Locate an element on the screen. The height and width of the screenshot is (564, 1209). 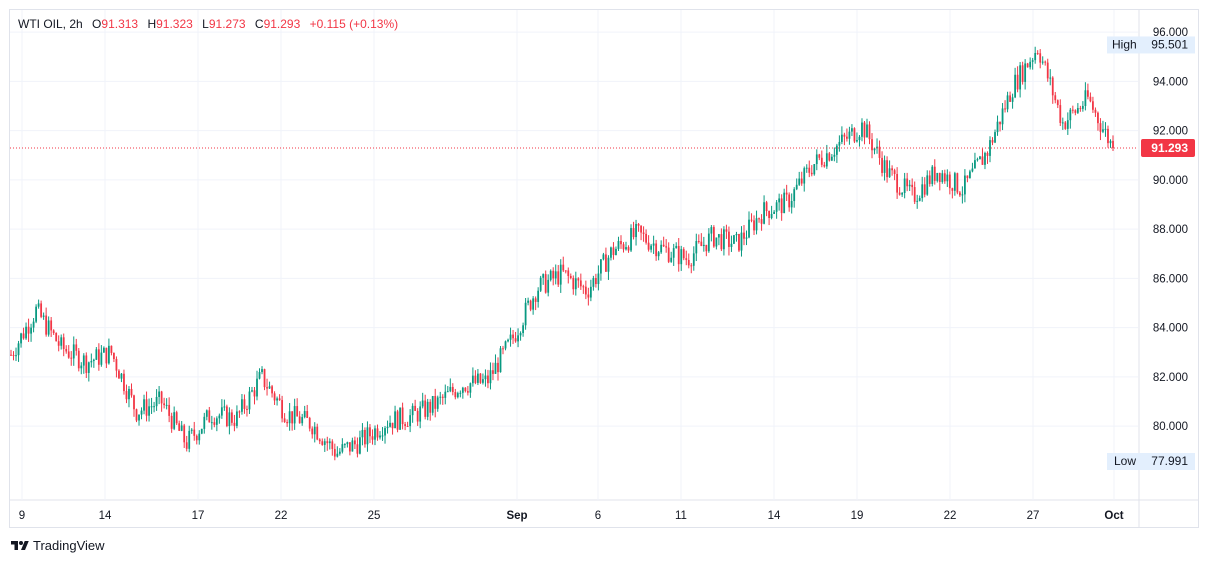
price-tick-label: 82.000 is located at coordinates (1170, 378).